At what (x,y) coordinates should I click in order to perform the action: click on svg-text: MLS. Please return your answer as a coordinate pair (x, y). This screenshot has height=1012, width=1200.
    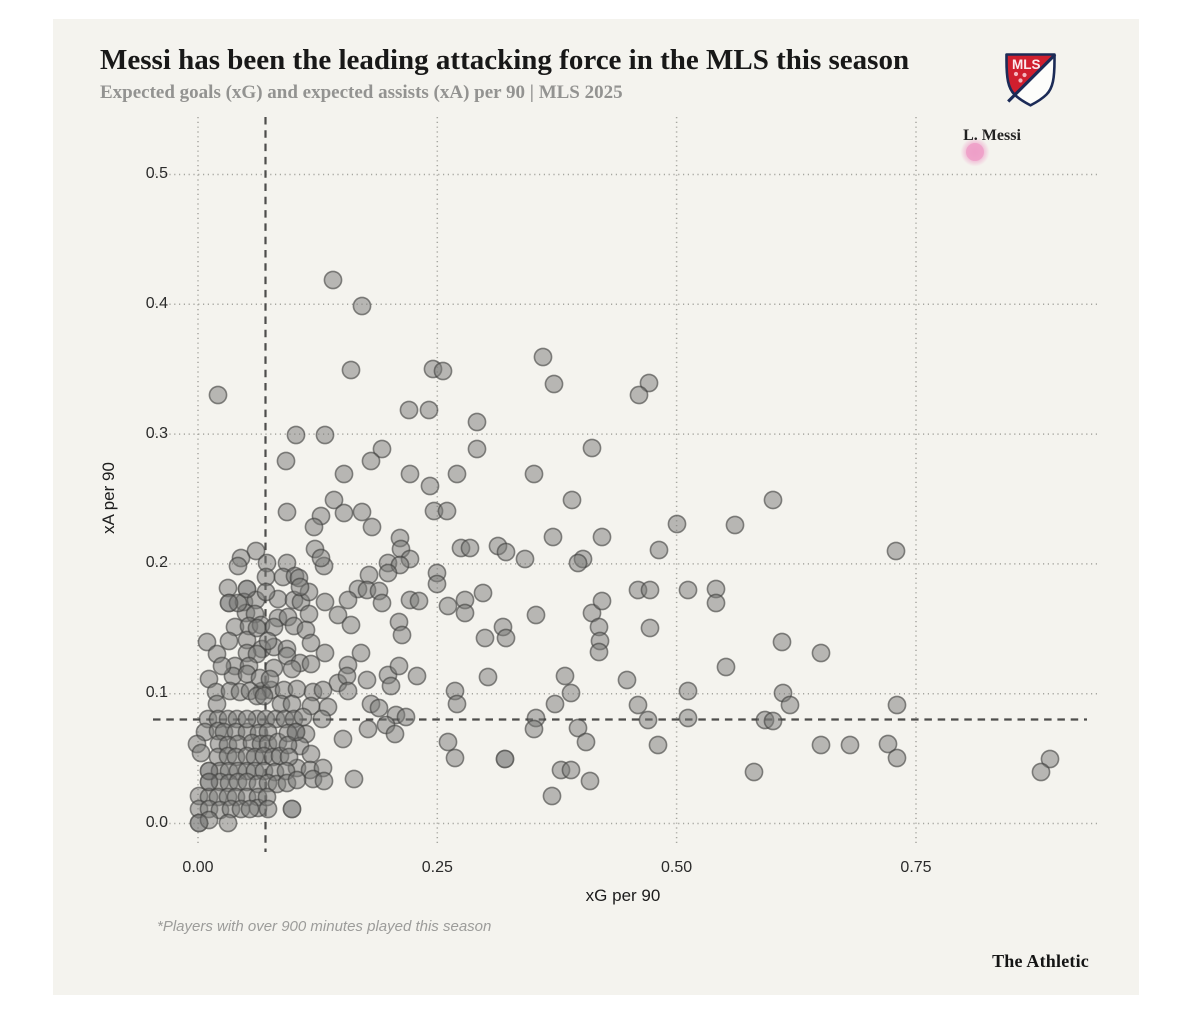
    Looking at the image, I should click on (1026, 64).